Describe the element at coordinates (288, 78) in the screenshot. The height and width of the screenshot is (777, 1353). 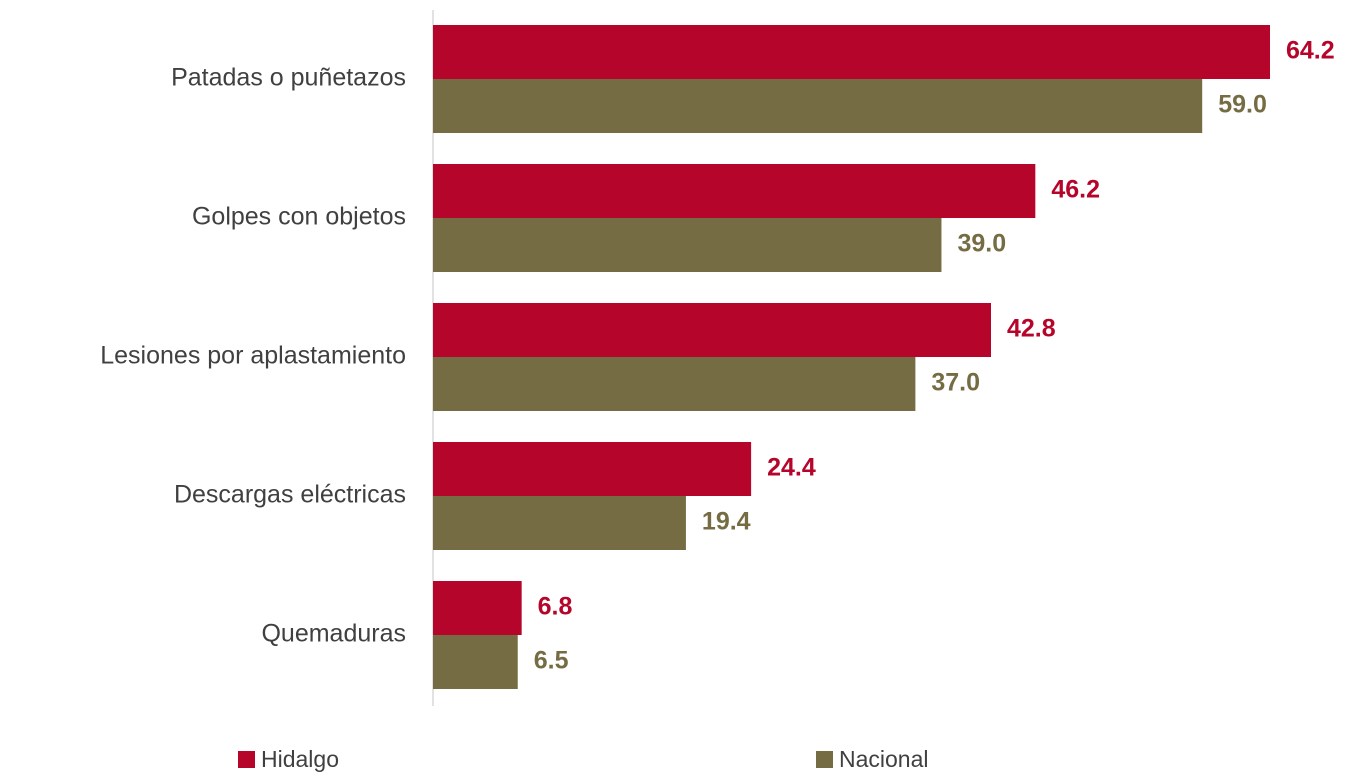
I see `category-label-patadas-o-punetazos: Patadas o puñetazos` at that location.